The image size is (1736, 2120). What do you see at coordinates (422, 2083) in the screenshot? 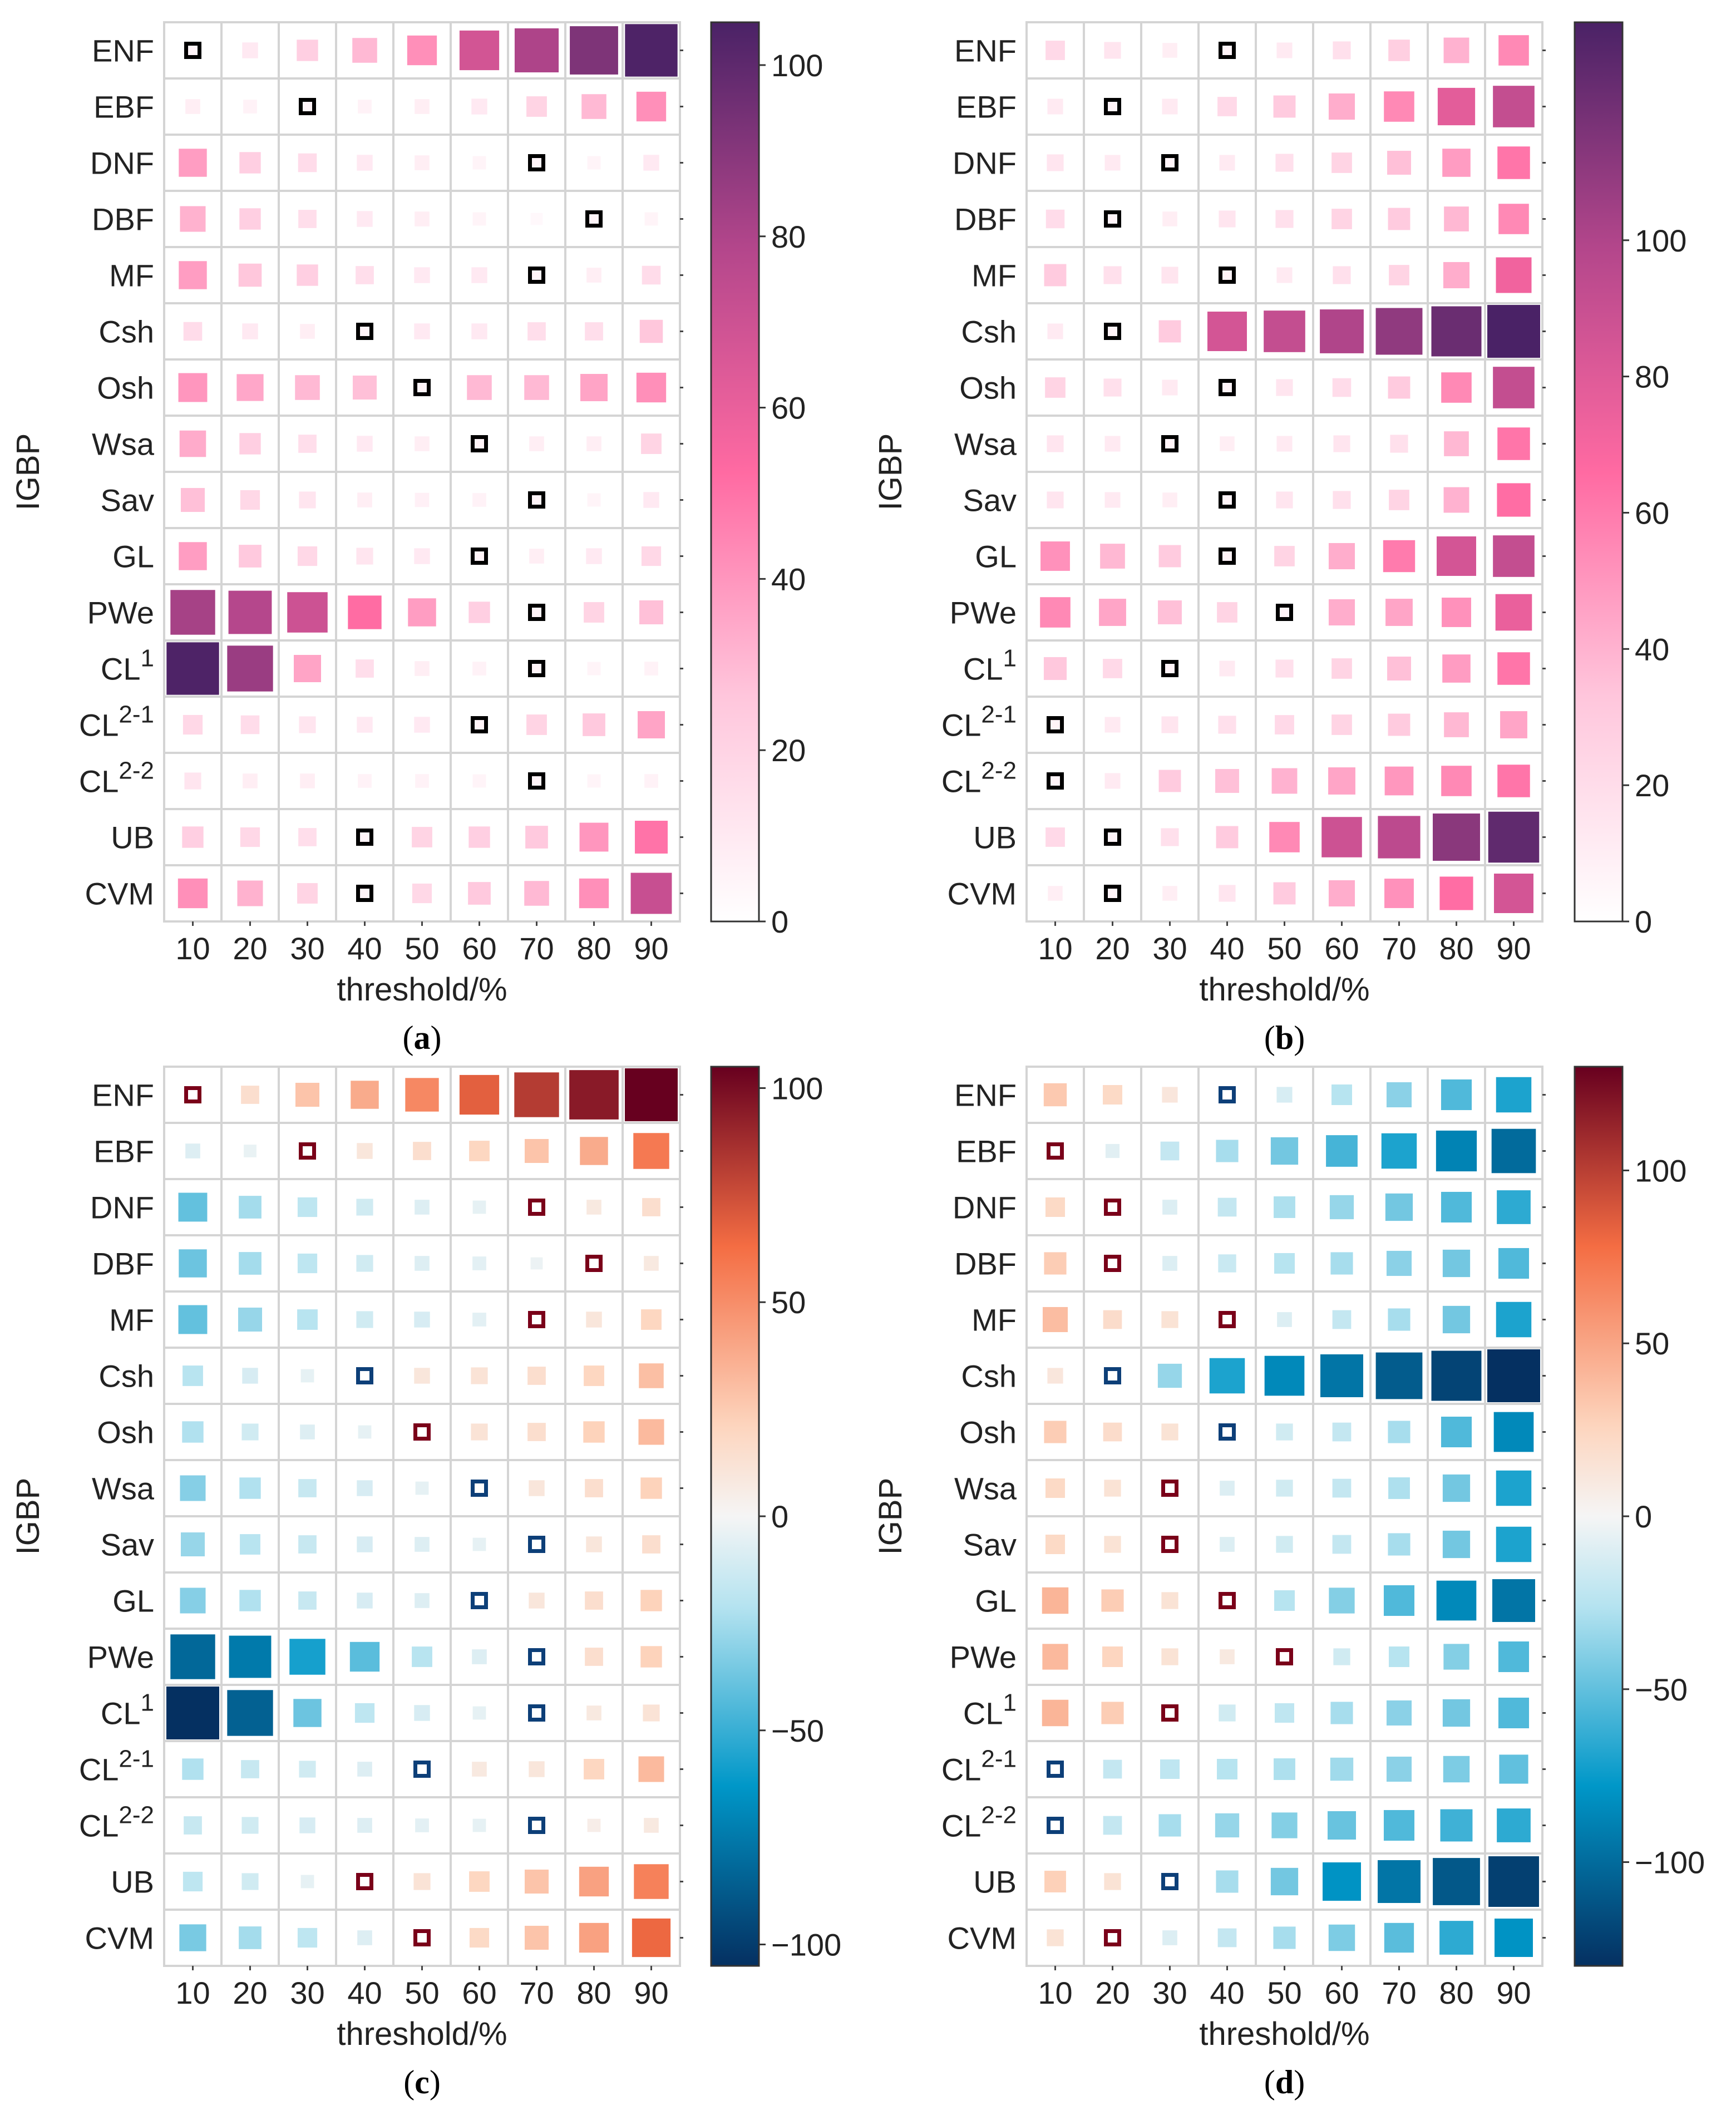
I see `panel-caption: (c)` at bounding box center [422, 2083].